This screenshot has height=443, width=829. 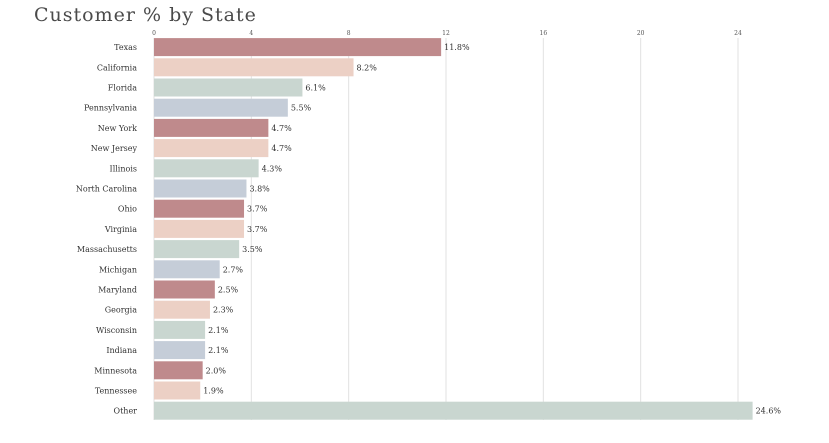 What do you see at coordinates (216, 370) in the screenshot?
I see `value-label: 2.0%` at bounding box center [216, 370].